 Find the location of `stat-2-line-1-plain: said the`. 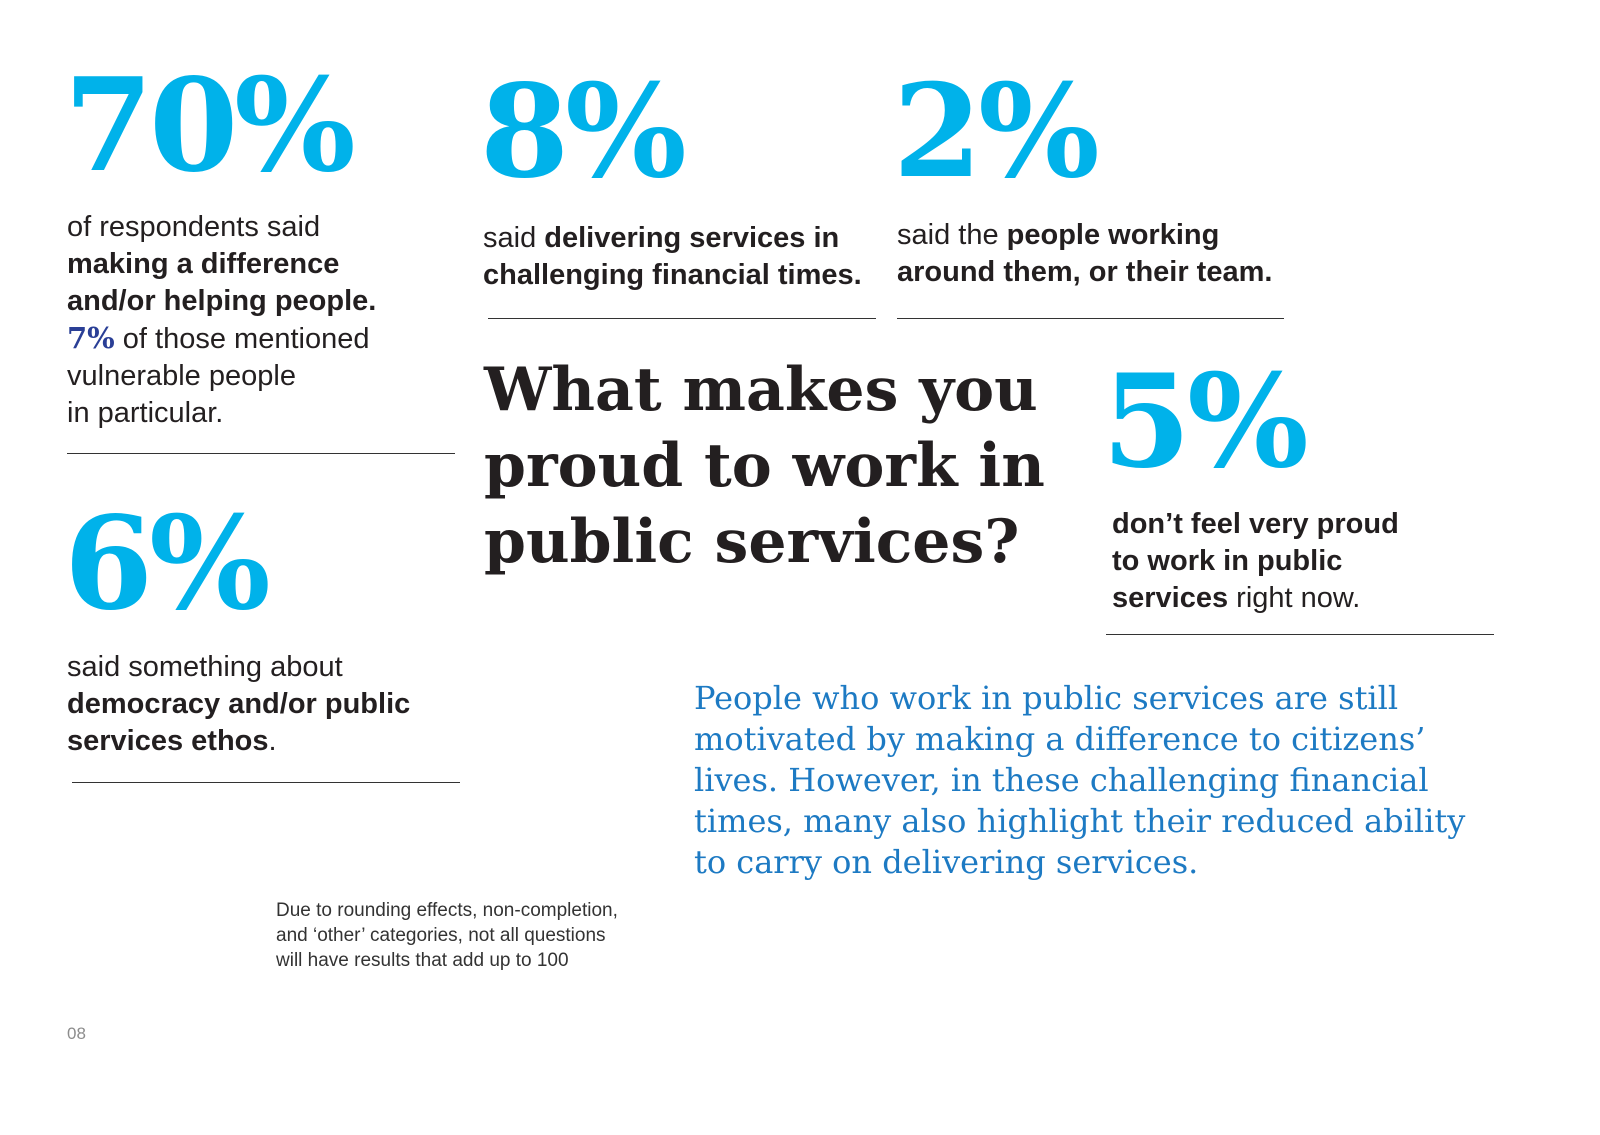

stat-2-line-1-plain: said the is located at coordinates (952, 235).